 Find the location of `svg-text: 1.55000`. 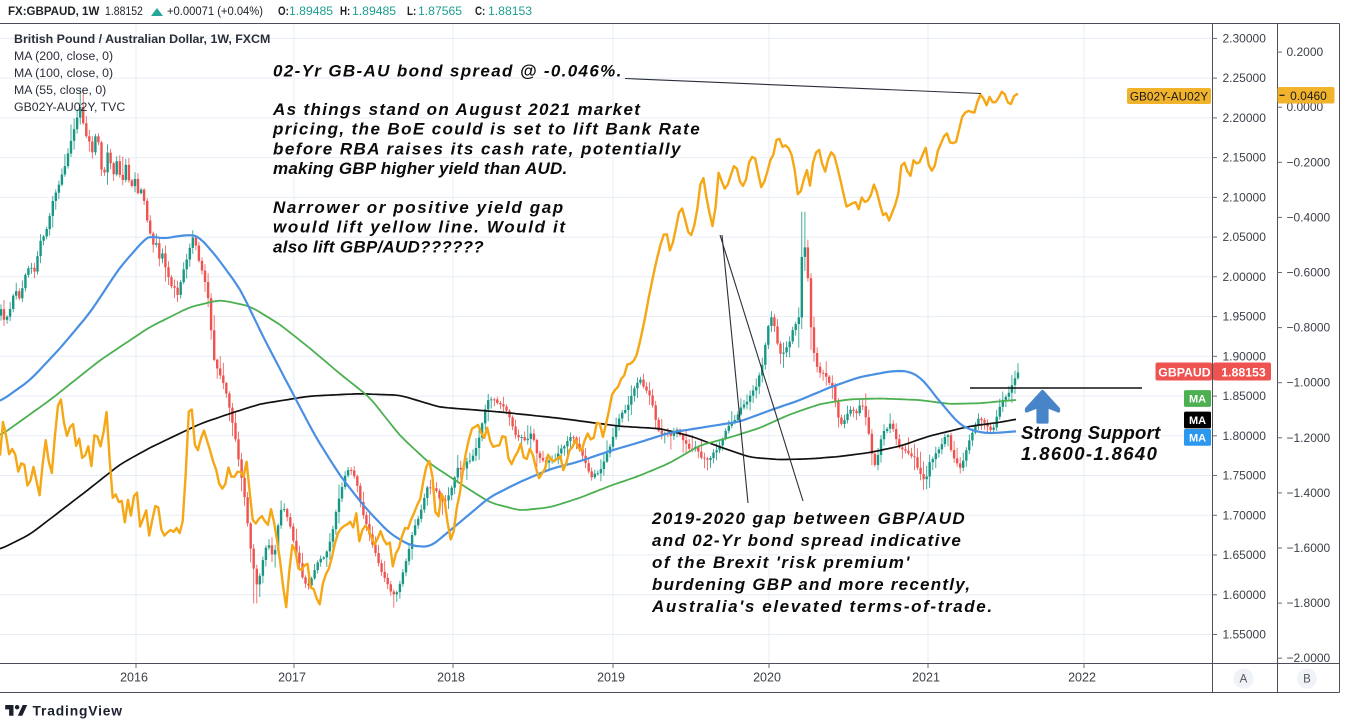

svg-text: 1.55000 is located at coordinates (1245, 635).